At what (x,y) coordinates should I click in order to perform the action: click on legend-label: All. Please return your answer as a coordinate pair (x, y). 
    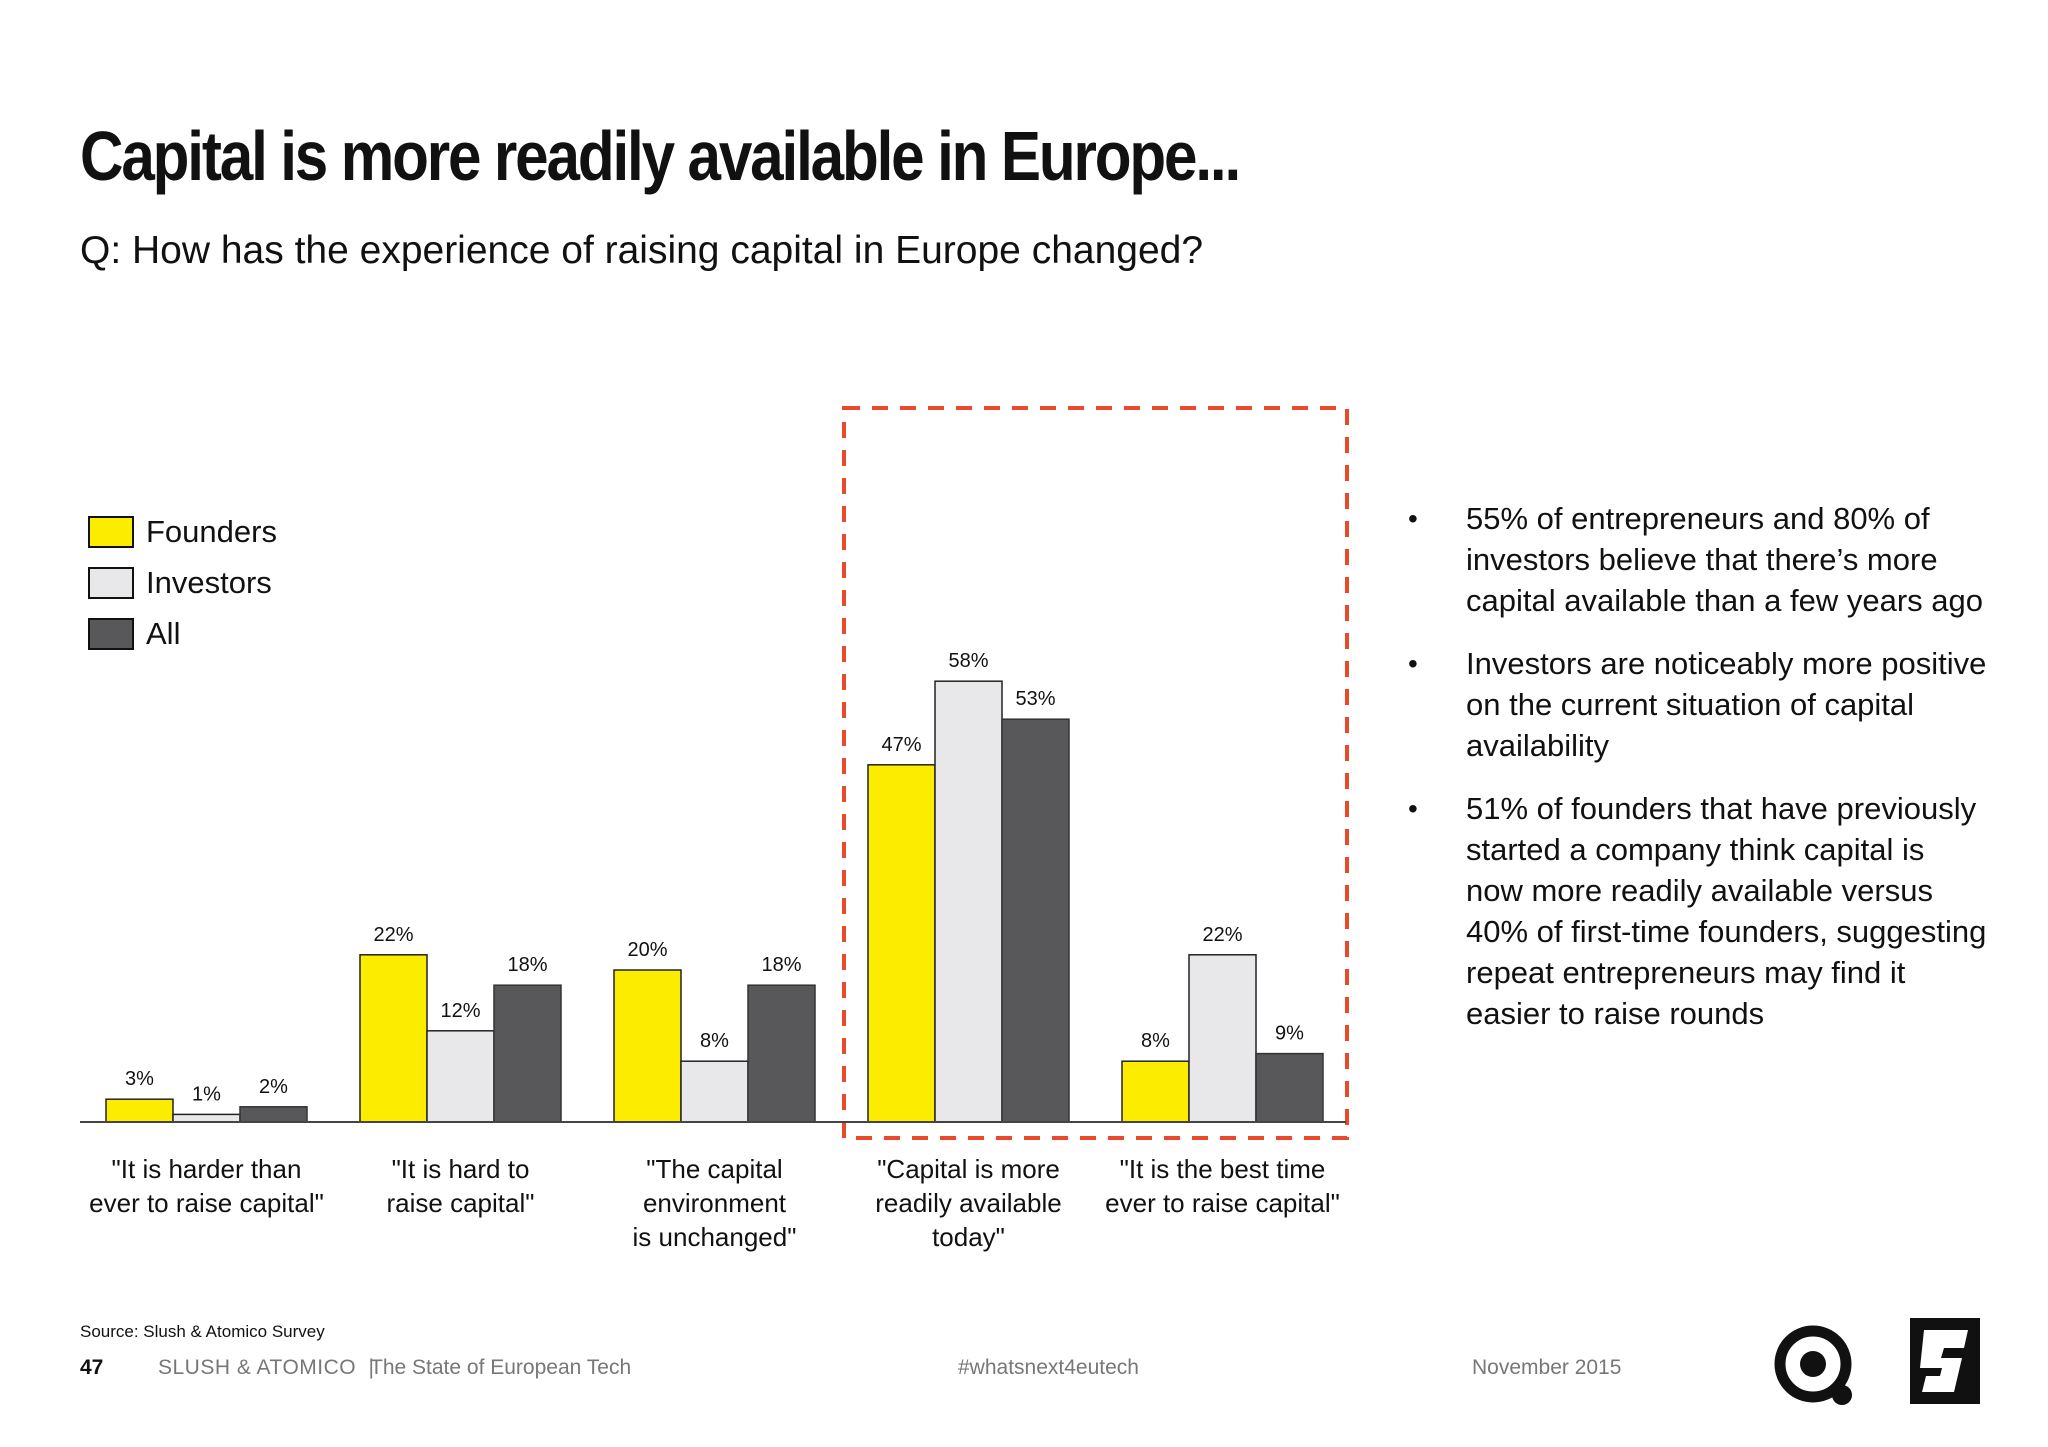
    Looking at the image, I should click on (163, 633).